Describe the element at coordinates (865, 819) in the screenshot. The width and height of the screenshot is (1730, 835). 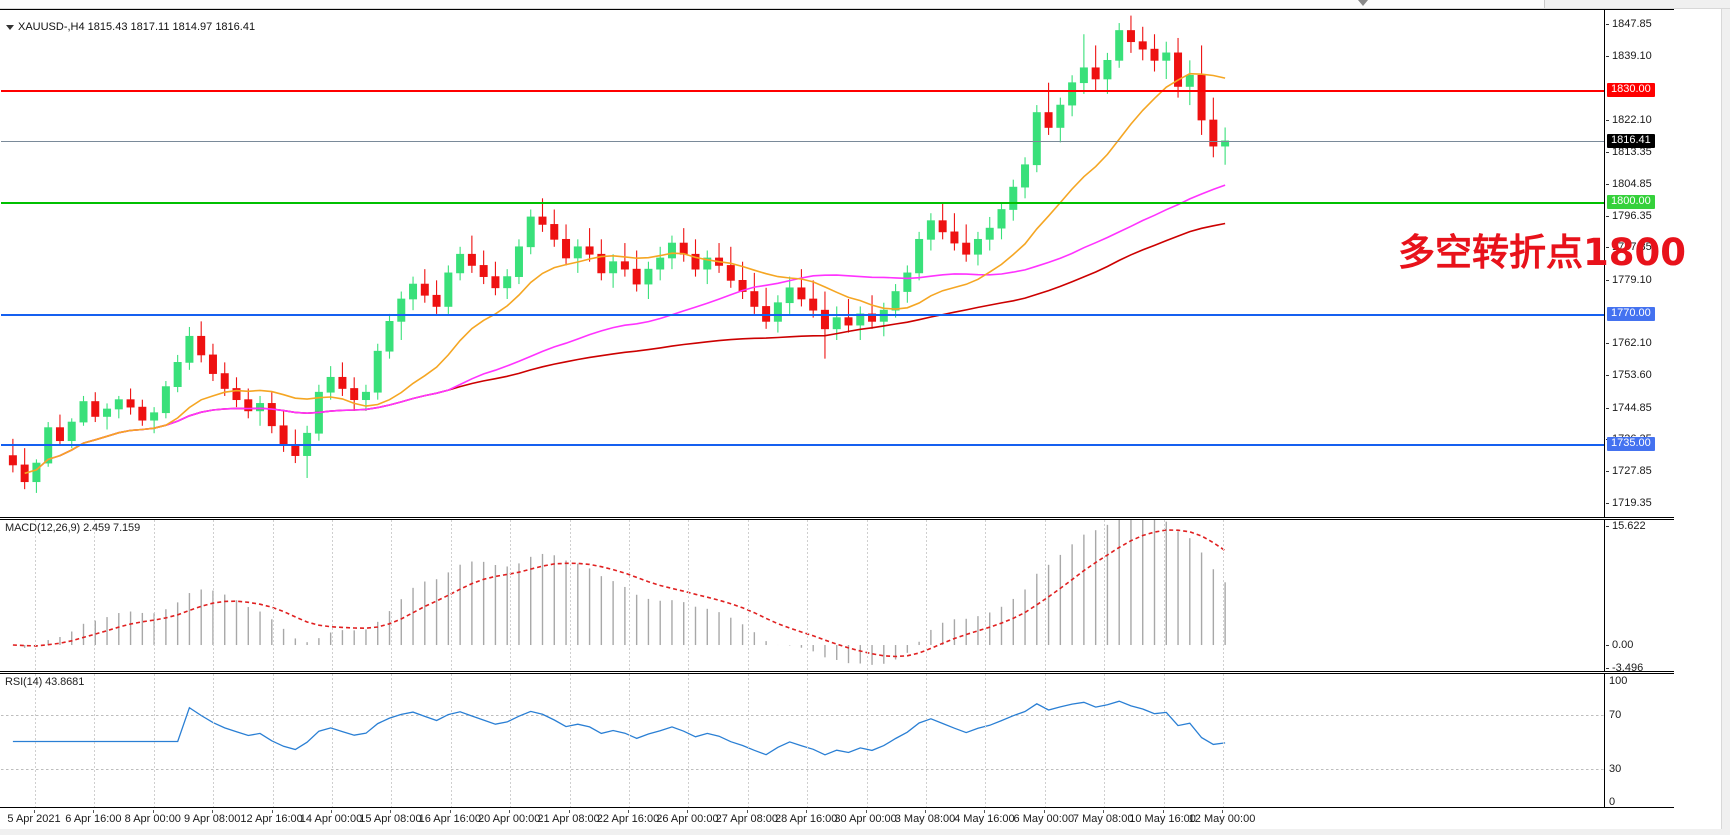
I see `time-label: 30 Apr 00:00` at that location.